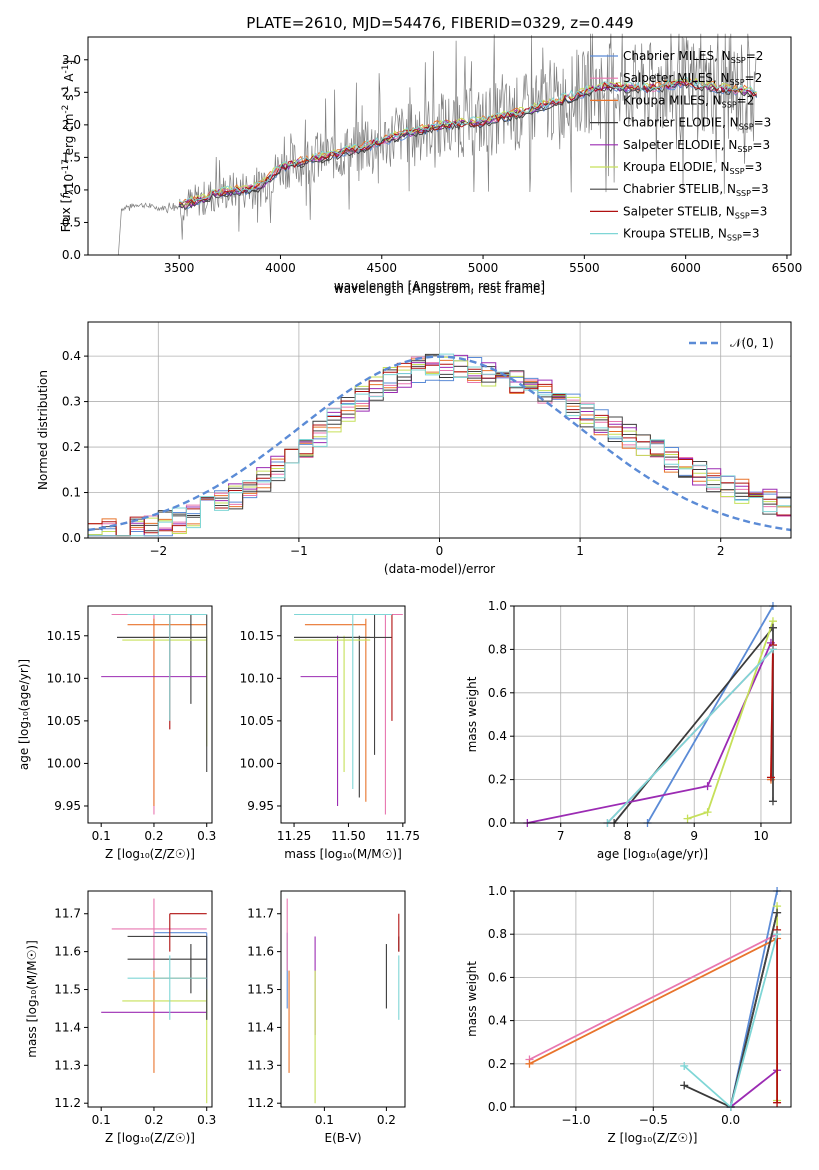 This screenshot has height=1170, width=819. I want to click on x-tick-label: 5000, so click(483, 268).